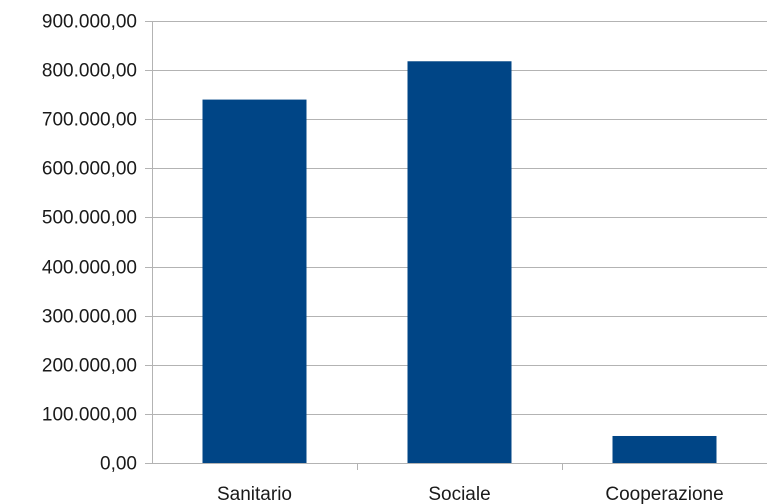  What do you see at coordinates (459, 494) in the screenshot?
I see `x-tick-label: Sociale` at bounding box center [459, 494].